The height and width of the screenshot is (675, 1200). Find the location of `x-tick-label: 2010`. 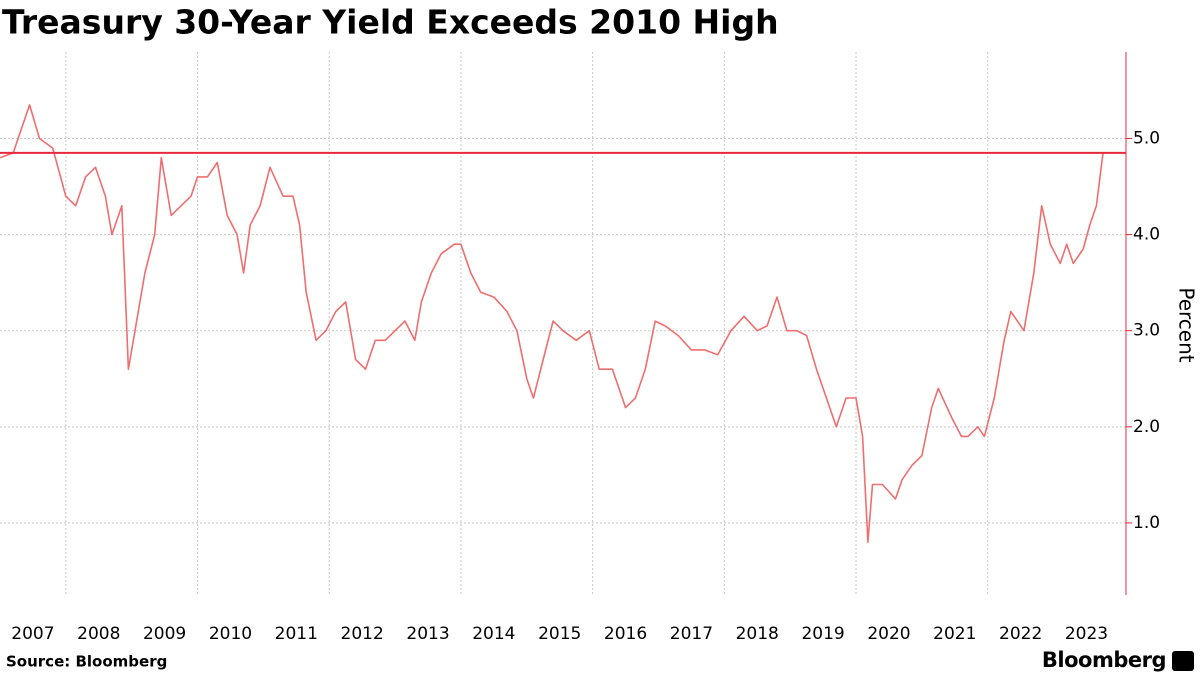

x-tick-label: 2010 is located at coordinates (230, 634).